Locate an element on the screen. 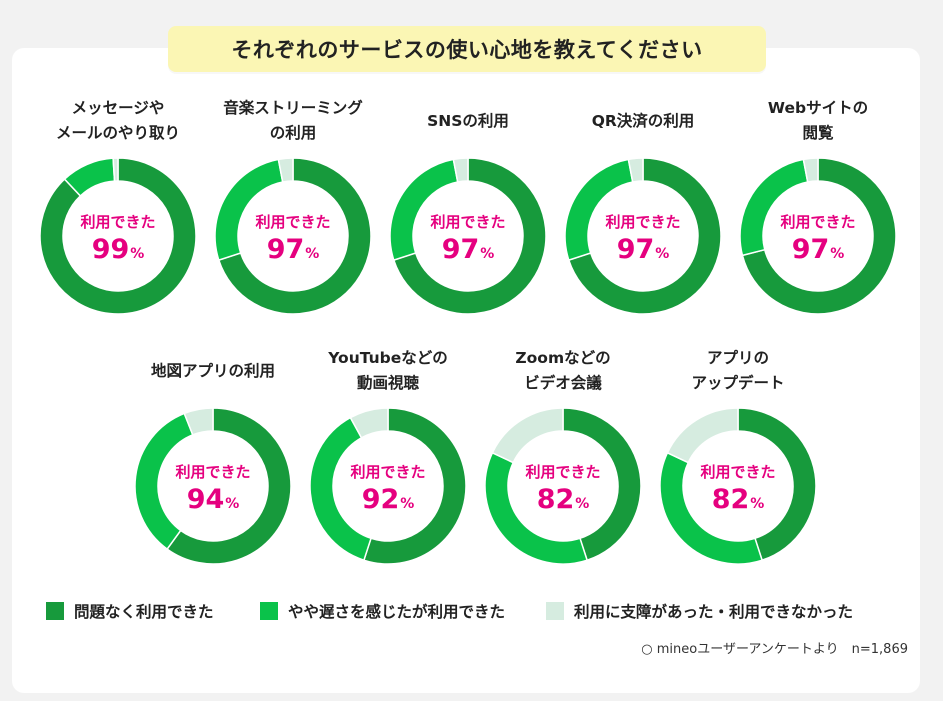 The height and width of the screenshot is (701, 943). usable-percent: 94% is located at coordinates (213, 499).